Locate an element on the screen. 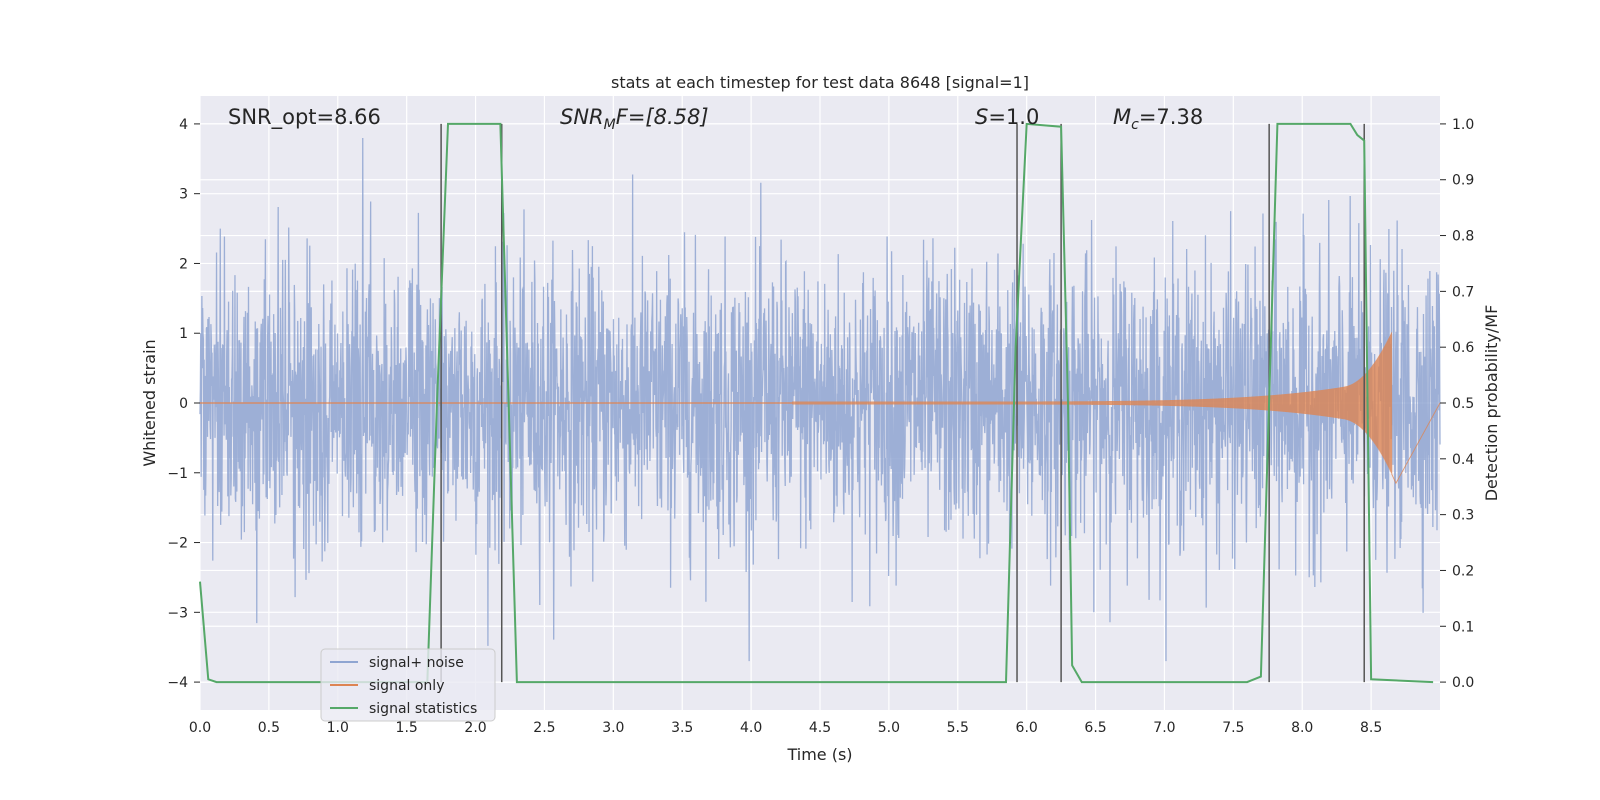 The image size is (1600, 800). y-axis-label: Whitened strain is located at coordinates (149, 402).